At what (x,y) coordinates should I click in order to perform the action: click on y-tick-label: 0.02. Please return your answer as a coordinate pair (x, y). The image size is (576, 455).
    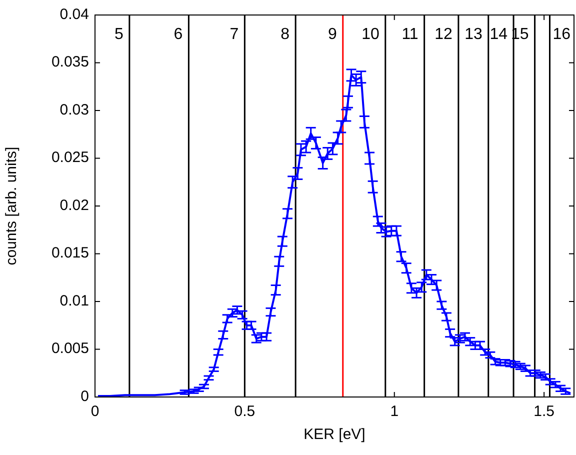
    Looking at the image, I should click on (74, 205).